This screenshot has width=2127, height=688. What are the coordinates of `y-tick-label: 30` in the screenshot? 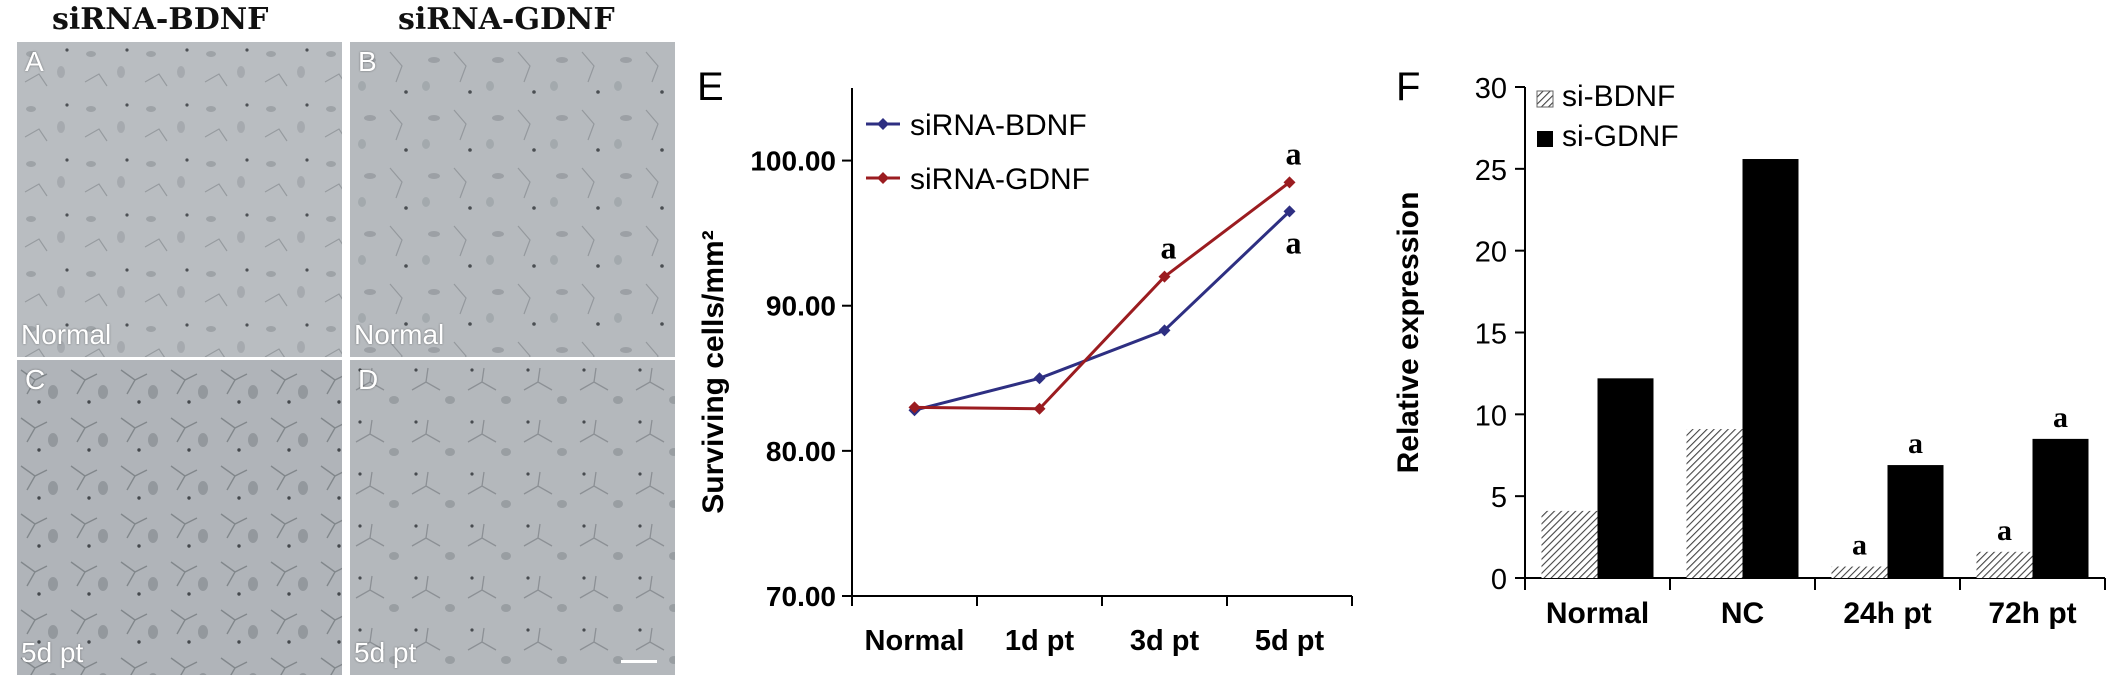 It's located at (1491, 89).